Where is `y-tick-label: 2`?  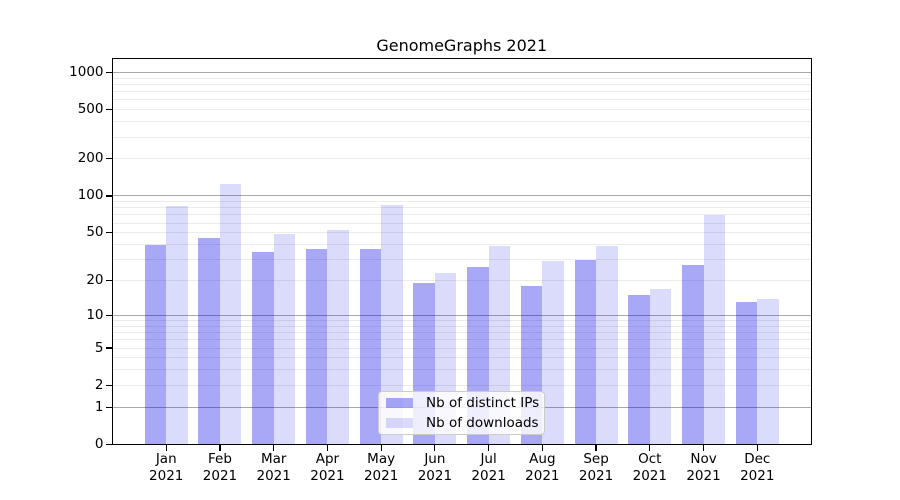 y-tick-label: 2 is located at coordinates (99, 384).